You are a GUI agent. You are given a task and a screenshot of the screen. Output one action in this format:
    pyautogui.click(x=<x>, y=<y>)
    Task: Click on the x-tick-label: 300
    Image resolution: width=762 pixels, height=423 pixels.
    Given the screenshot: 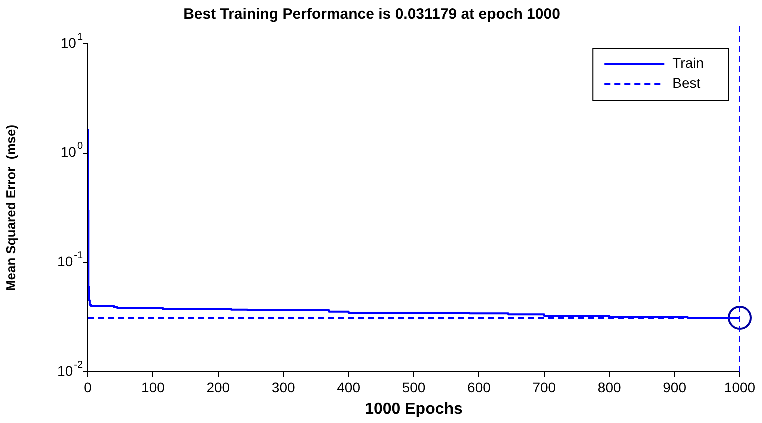 What is the action you would take?
    pyautogui.click(x=284, y=387)
    